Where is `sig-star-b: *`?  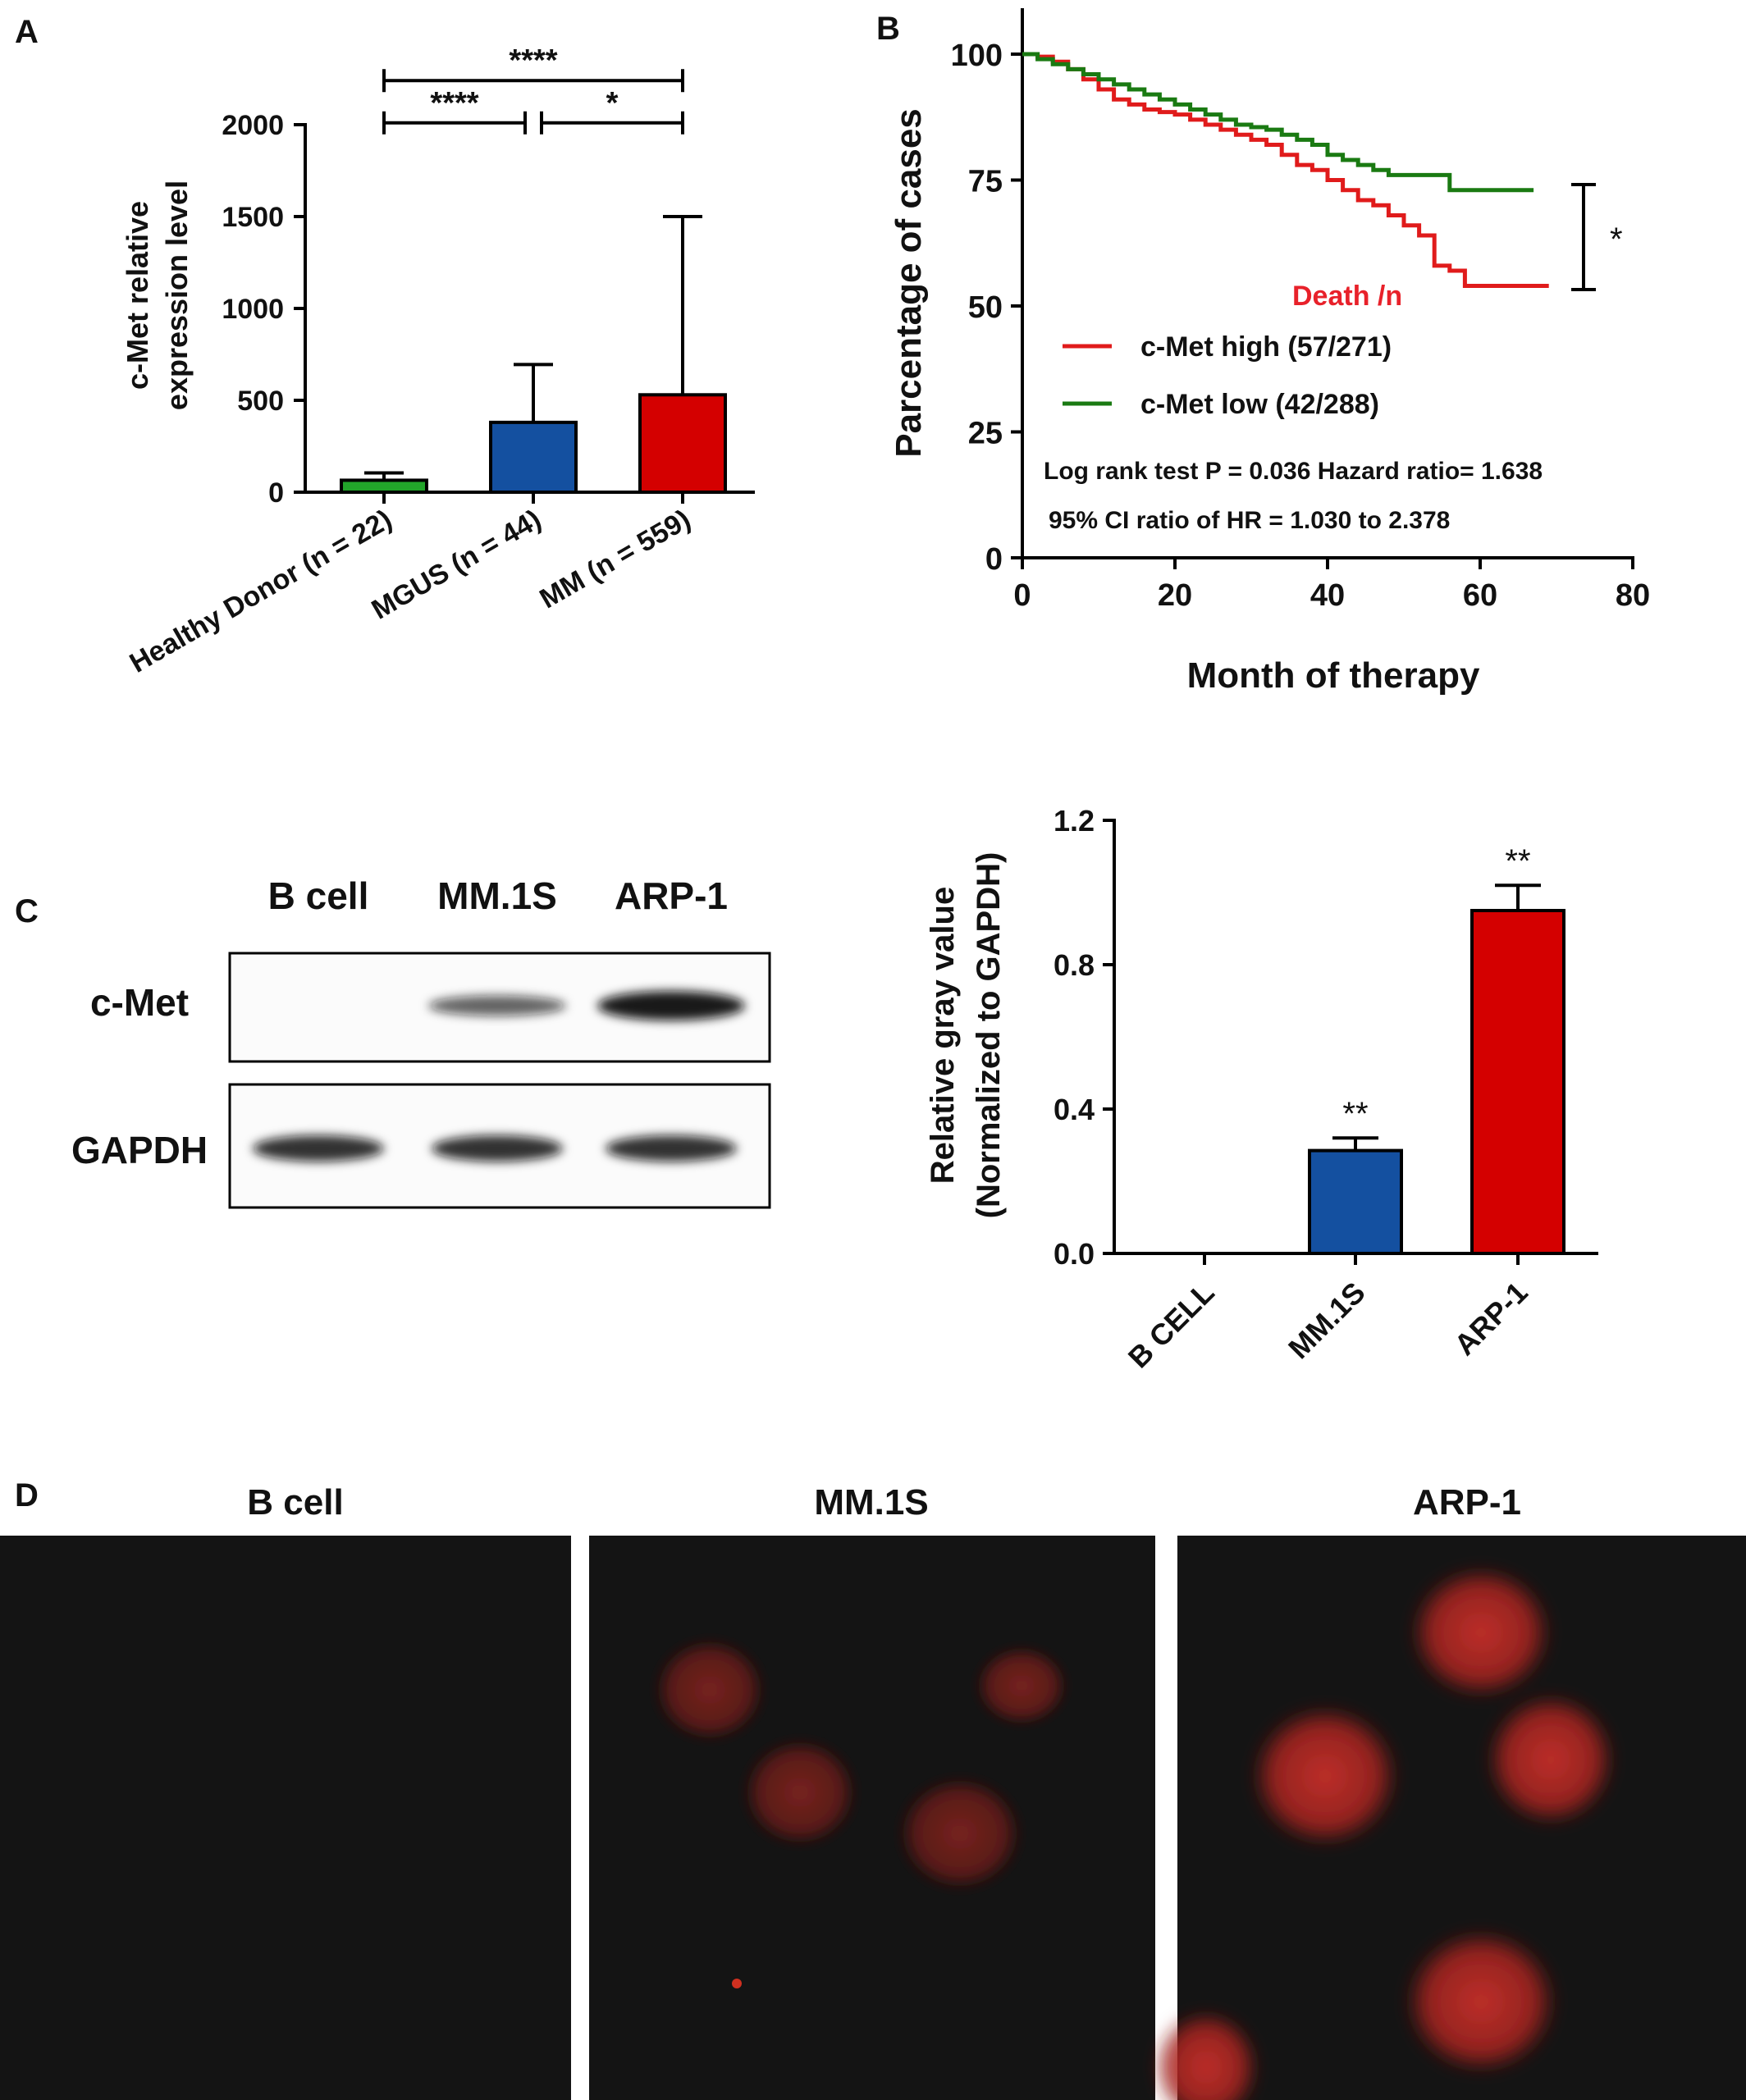 sig-star-b: * is located at coordinates (1617, 240).